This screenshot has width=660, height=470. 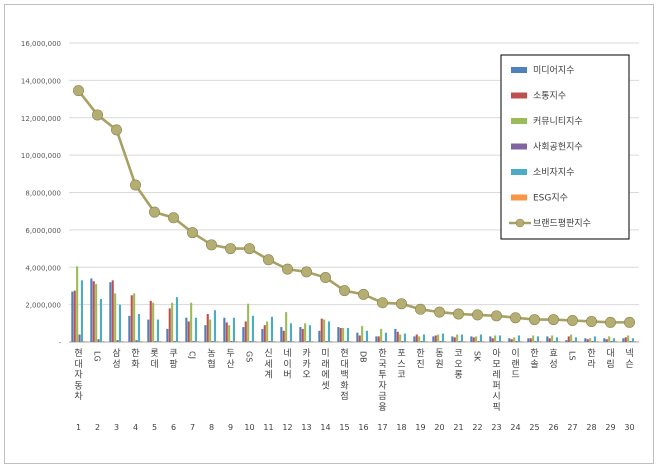 What do you see at coordinates (562, 223) in the screenshot?
I see `legend-label: 브랜드평판지수` at bounding box center [562, 223].